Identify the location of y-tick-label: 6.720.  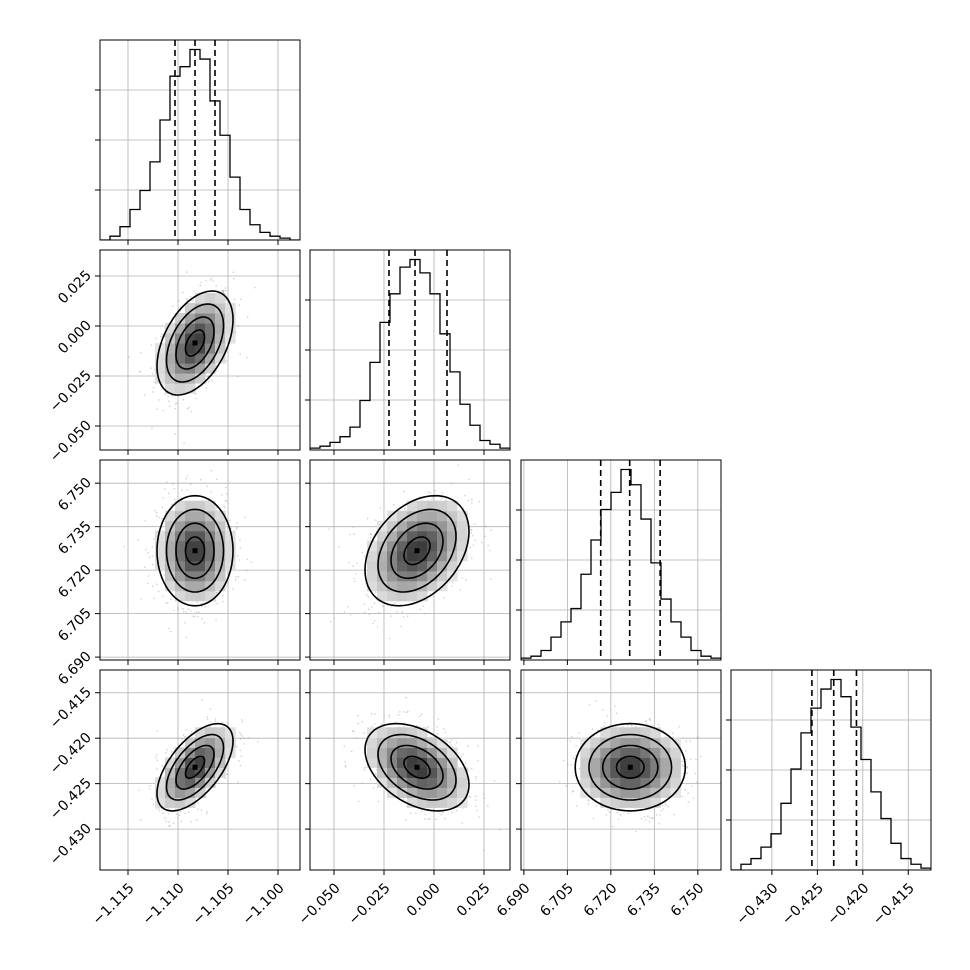
(75, 582).